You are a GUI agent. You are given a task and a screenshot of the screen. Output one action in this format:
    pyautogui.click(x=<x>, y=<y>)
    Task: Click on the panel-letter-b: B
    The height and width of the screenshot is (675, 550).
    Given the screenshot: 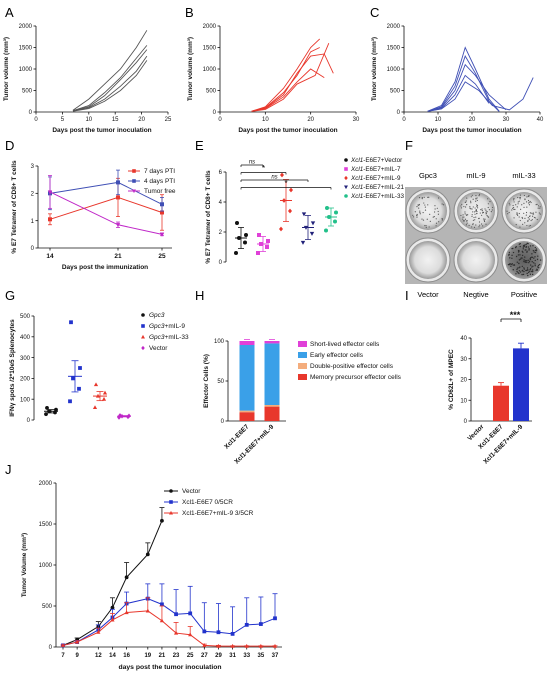 What is the action you would take?
    pyautogui.click(x=189, y=12)
    